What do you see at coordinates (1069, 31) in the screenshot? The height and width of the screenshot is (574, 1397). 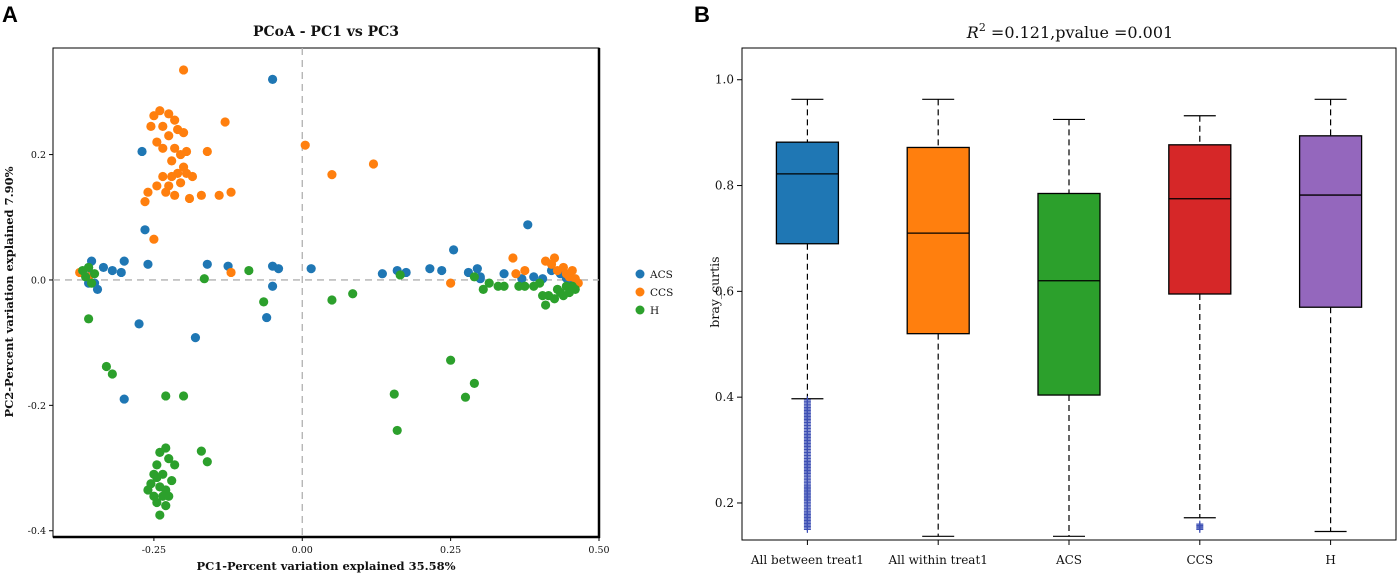 I see `boxplot-title: R2 =0.121,pvalue =0.001` at bounding box center [1069, 31].